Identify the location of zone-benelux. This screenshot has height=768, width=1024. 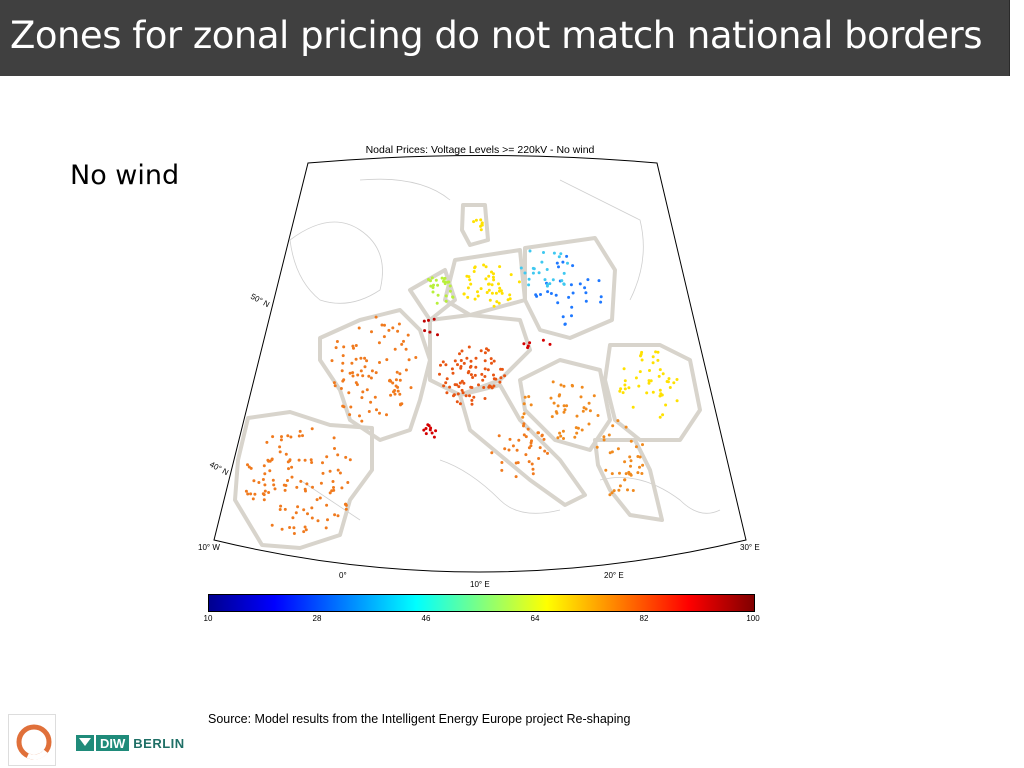
(432, 295).